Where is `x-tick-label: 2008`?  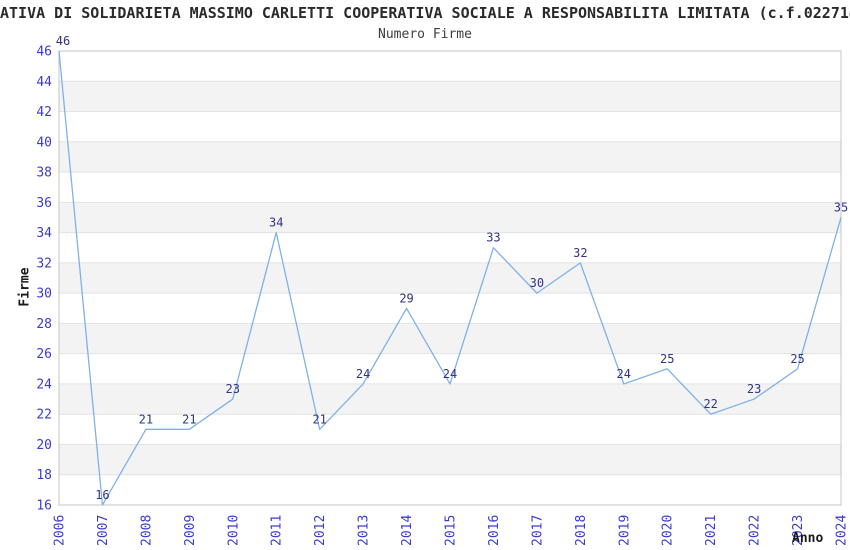 x-tick-label: 2008 is located at coordinates (146, 530).